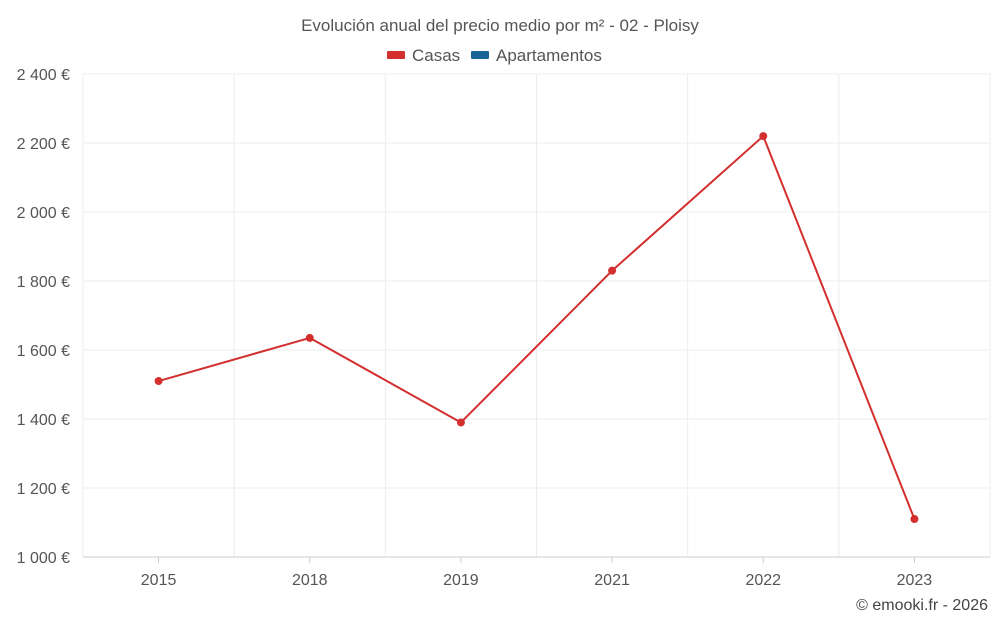 This screenshot has height=625, width=1000. What do you see at coordinates (43, 489) in the screenshot?
I see `y-tick-label: 1 200 €` at bounding box center [43, 489].